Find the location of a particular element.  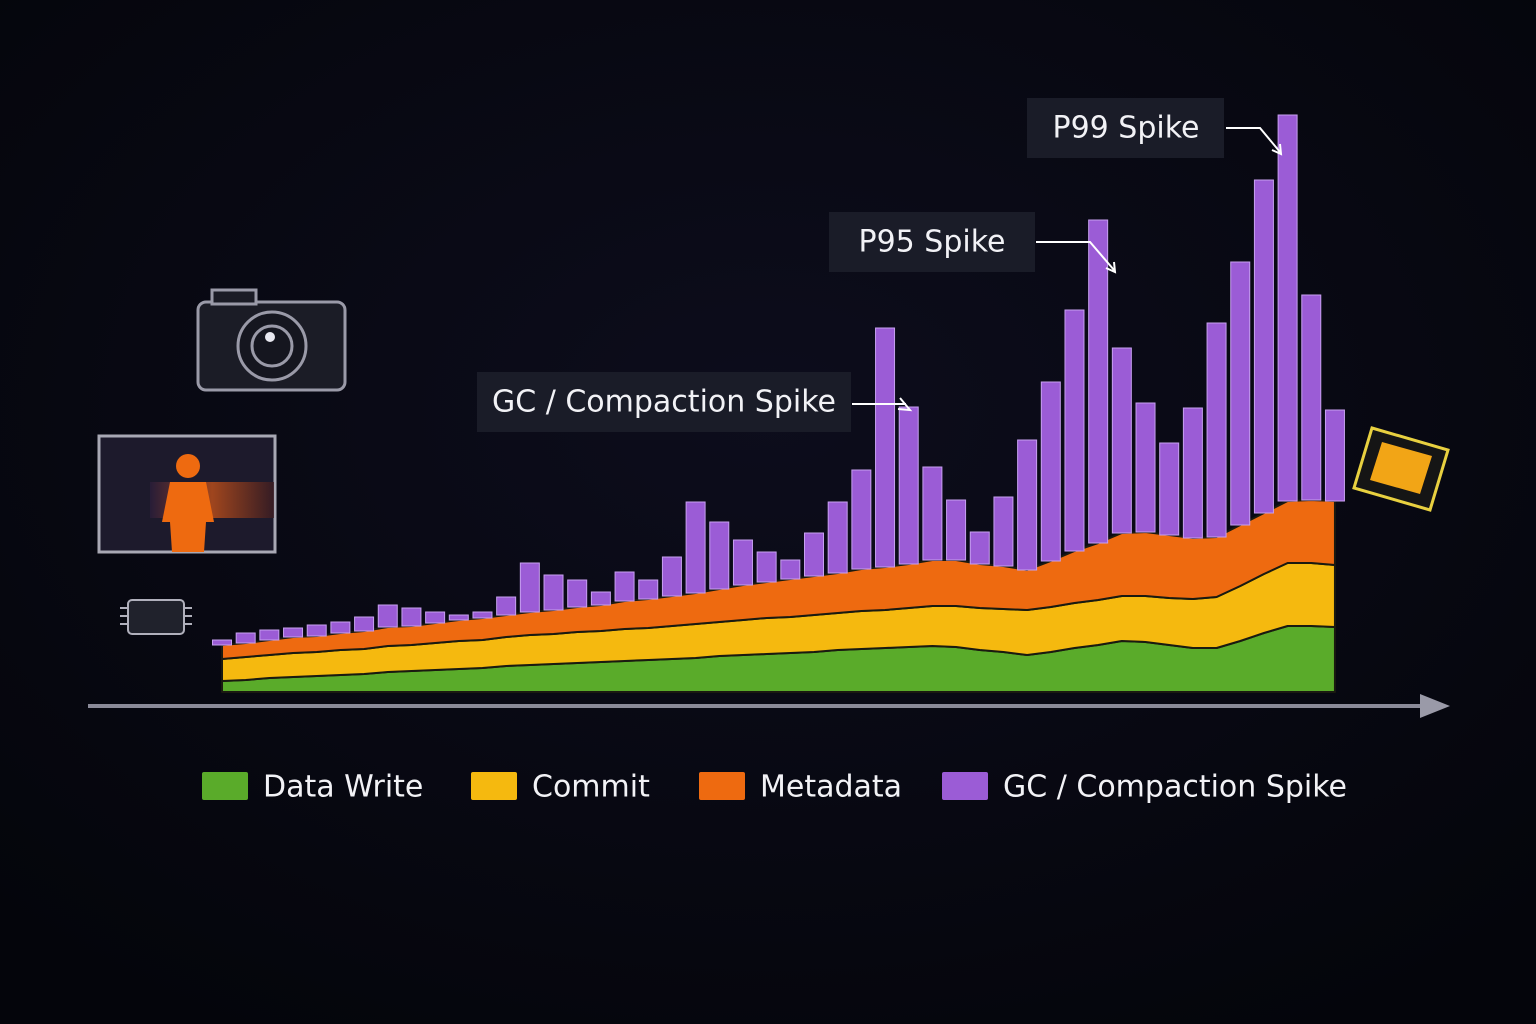

annotation: P95 Spike is located at coordinates (973, 243).